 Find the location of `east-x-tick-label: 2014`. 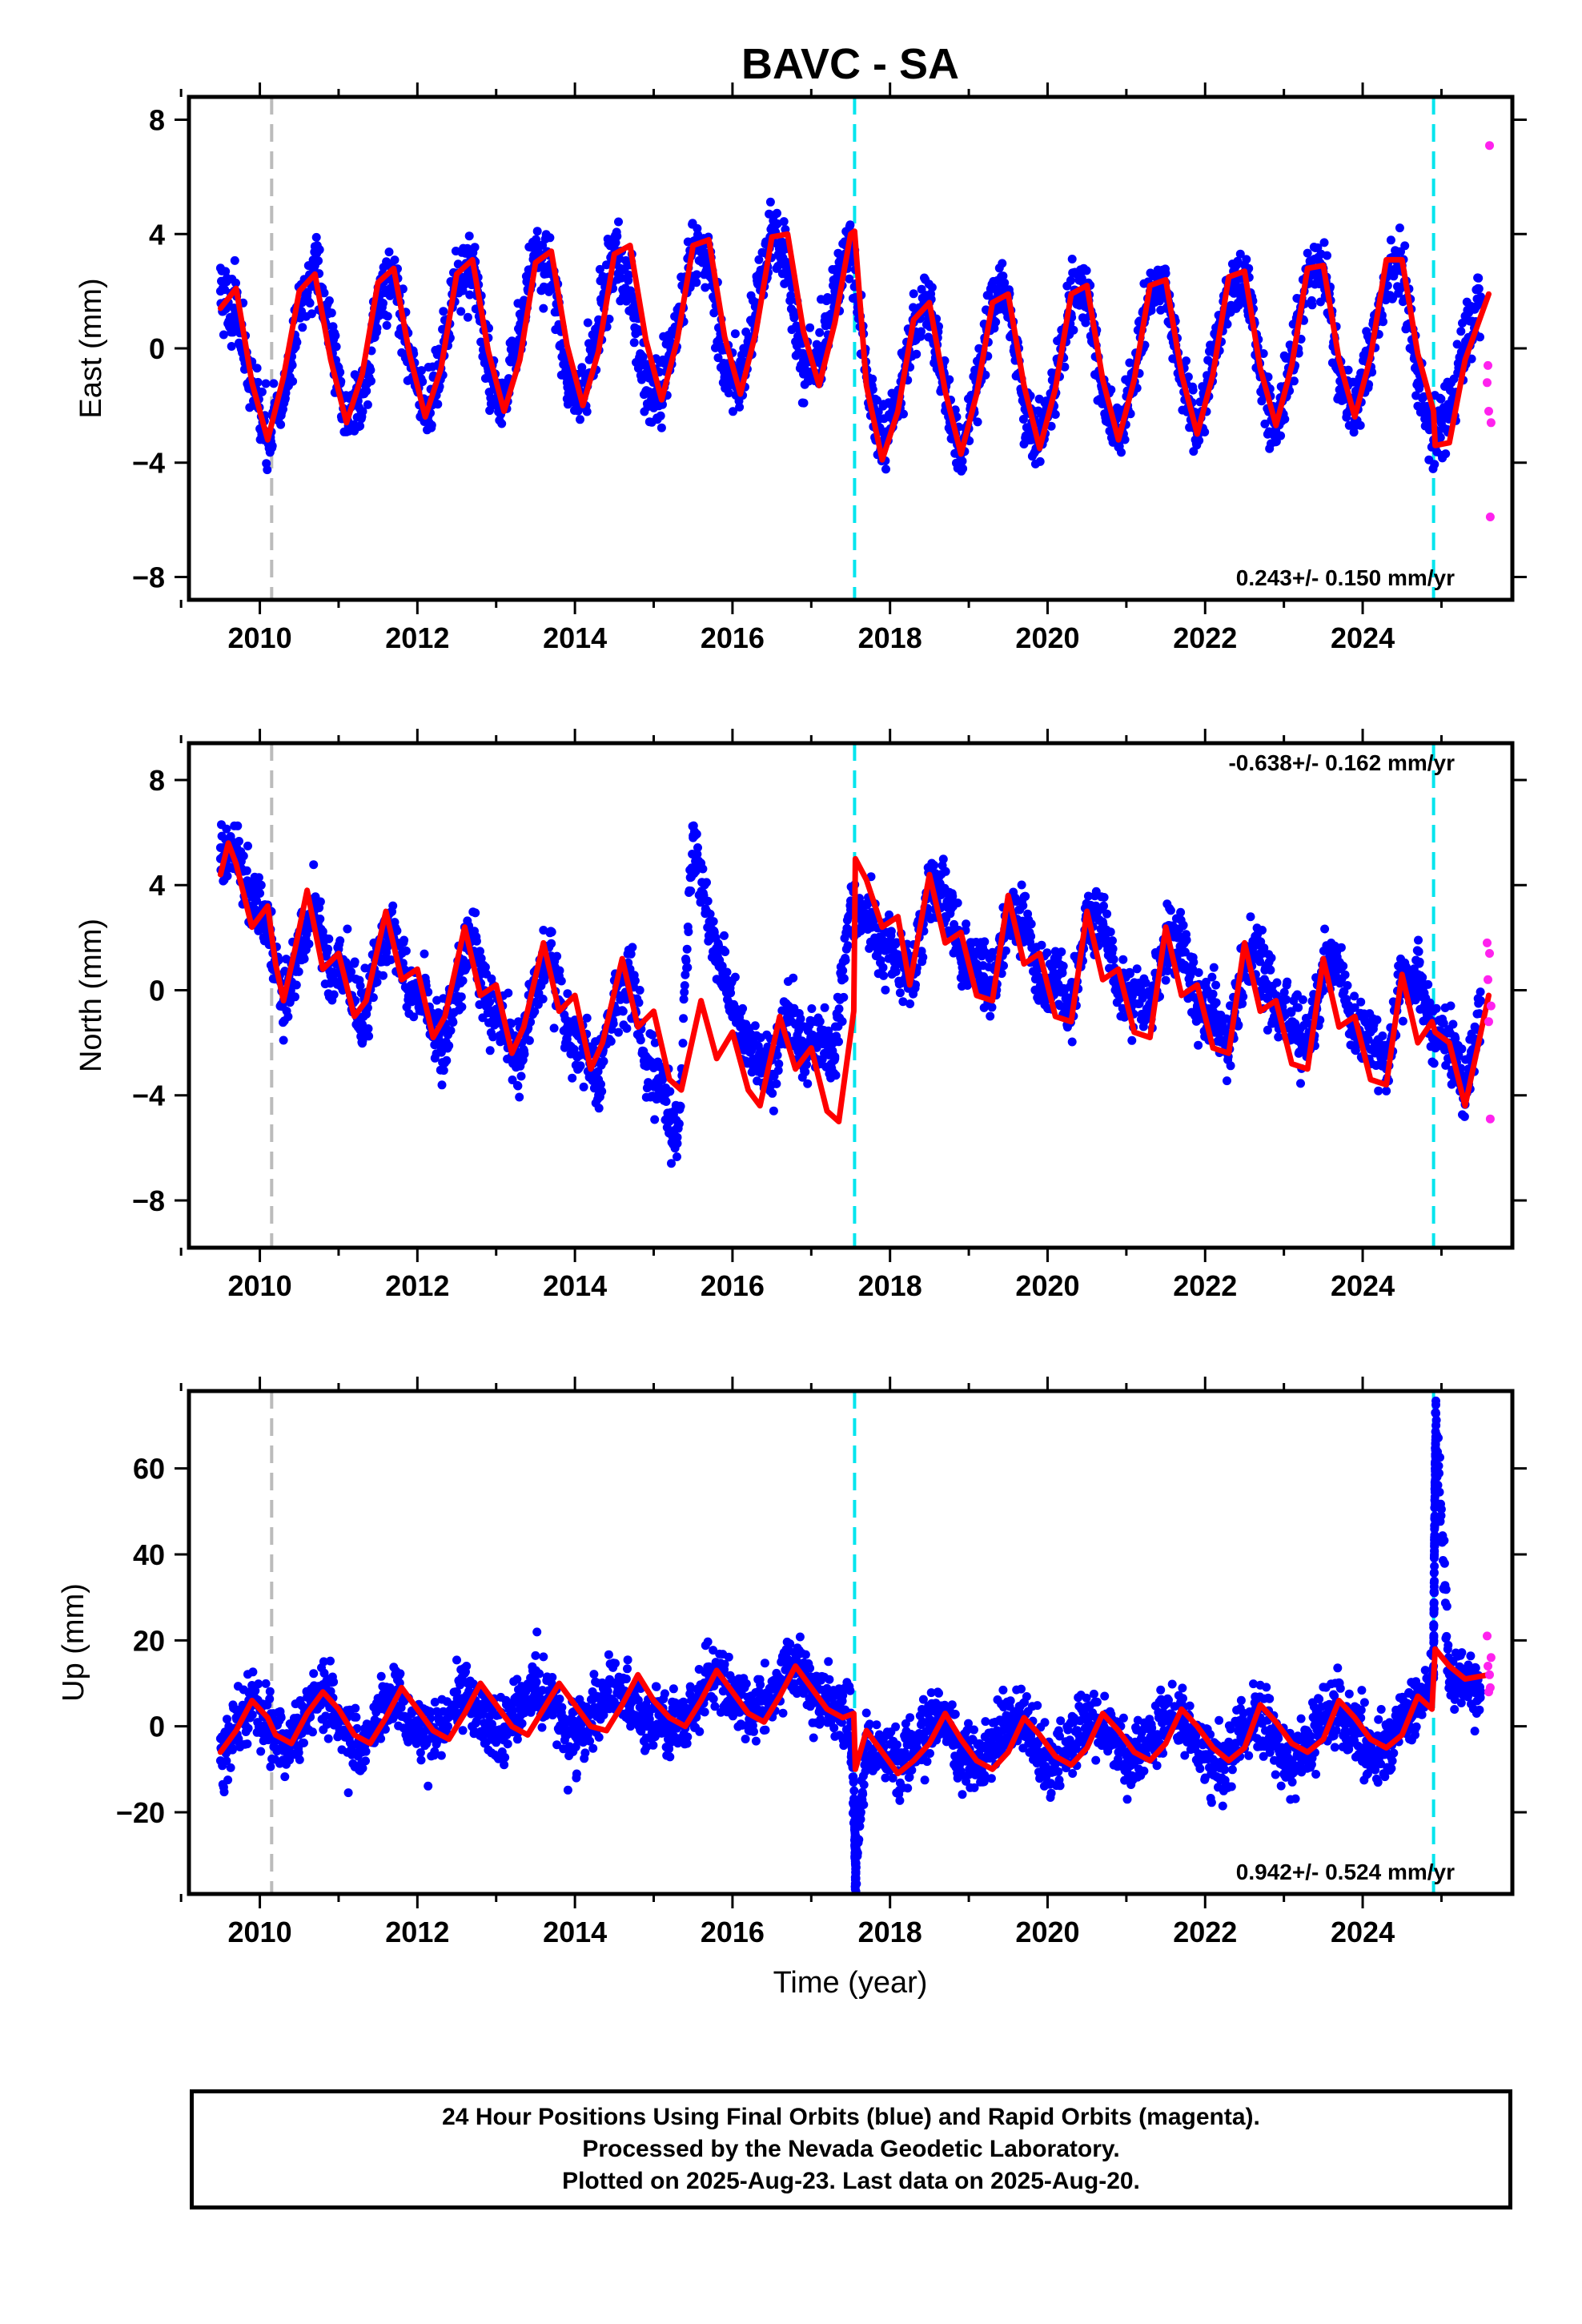

east-x-tick-label: 2014 is located at coordinates (575, 637).